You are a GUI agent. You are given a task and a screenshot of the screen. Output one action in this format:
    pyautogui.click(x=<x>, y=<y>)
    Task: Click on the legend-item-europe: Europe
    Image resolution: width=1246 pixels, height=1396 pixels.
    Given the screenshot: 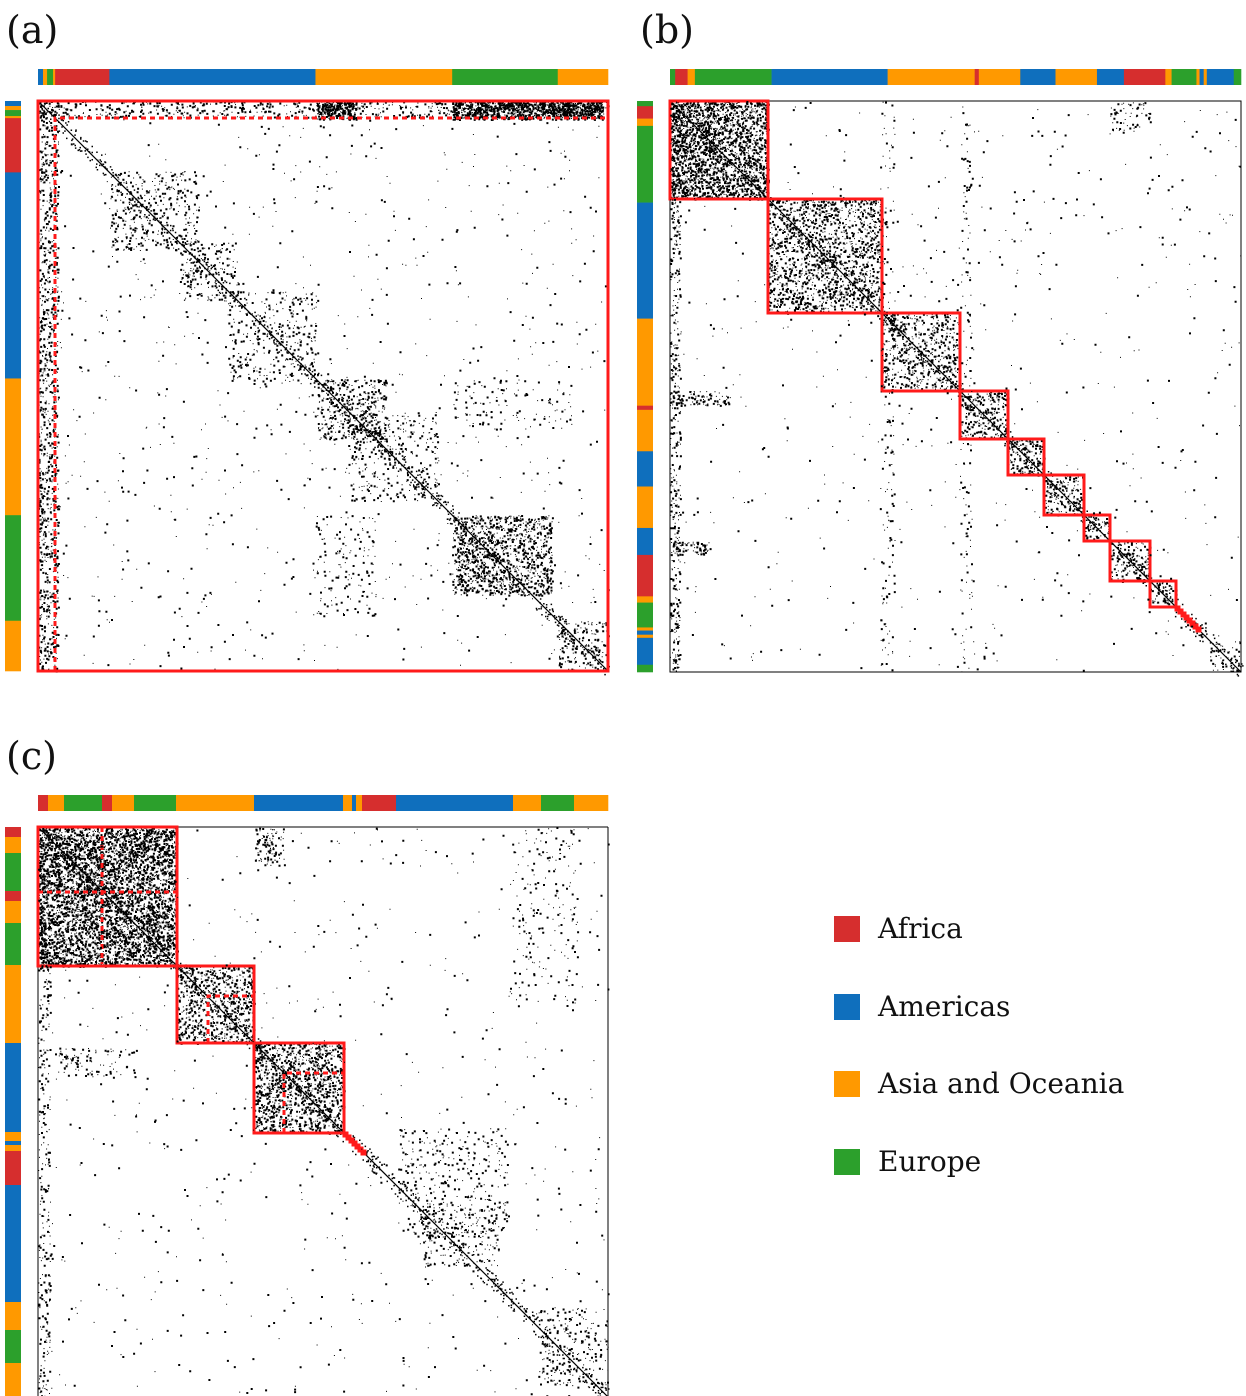 What is the action you would take?
    pyautogui.click(x=907, y=1161)
    